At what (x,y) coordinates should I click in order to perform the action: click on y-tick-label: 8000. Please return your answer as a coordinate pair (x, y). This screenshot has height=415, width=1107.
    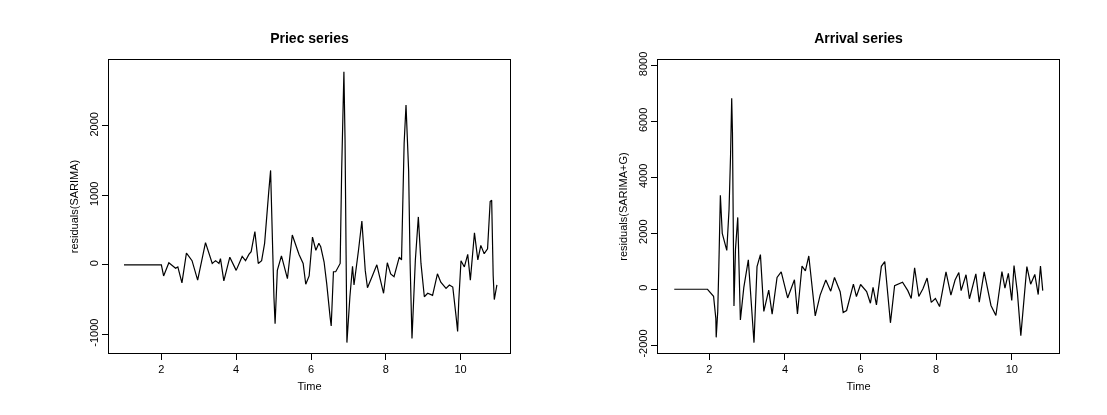
    Looking at the image, I should click on (642, 64).